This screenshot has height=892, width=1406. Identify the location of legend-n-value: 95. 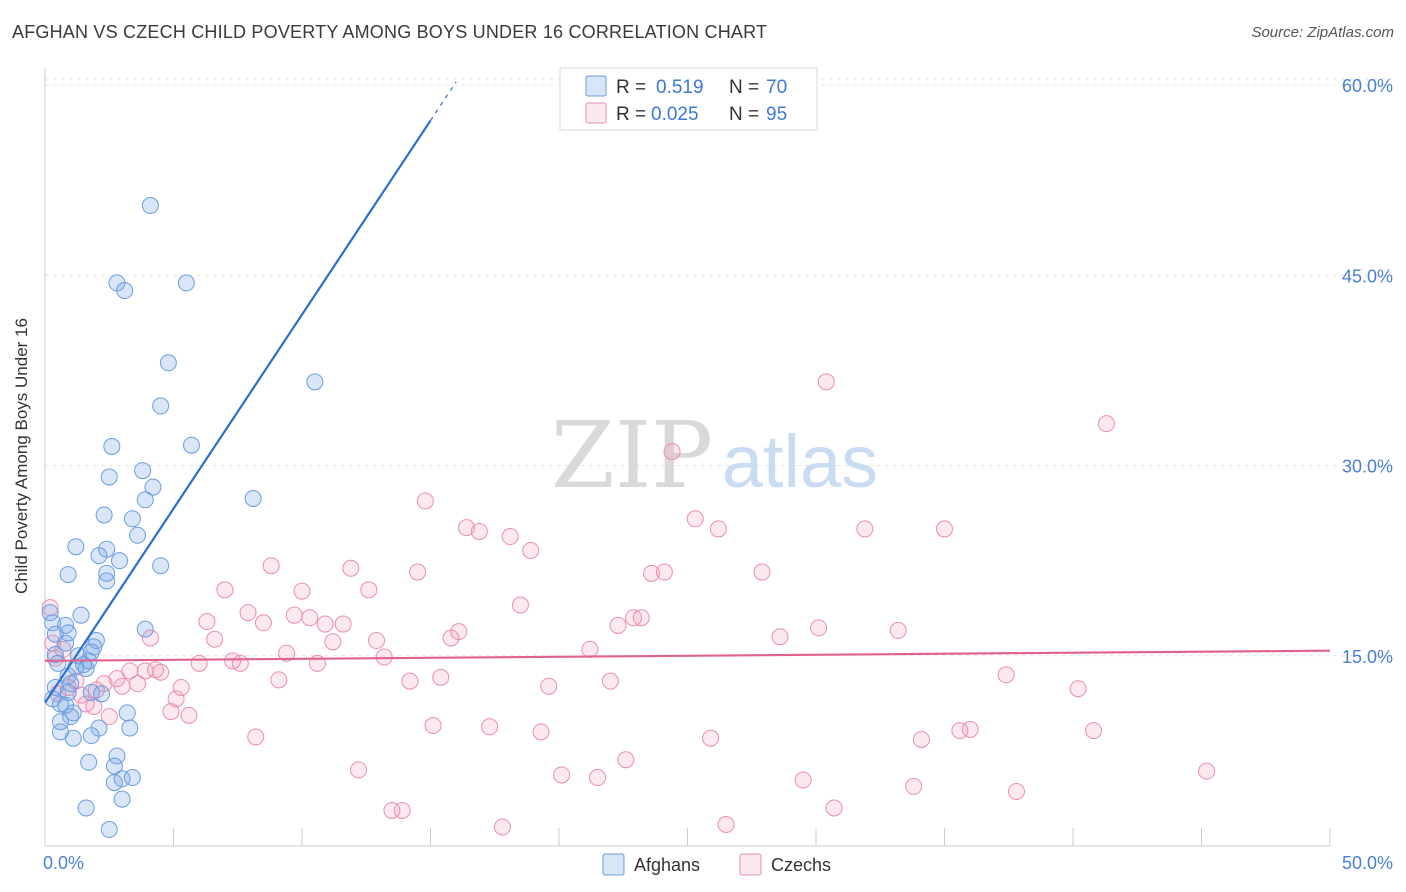
(776, 114).